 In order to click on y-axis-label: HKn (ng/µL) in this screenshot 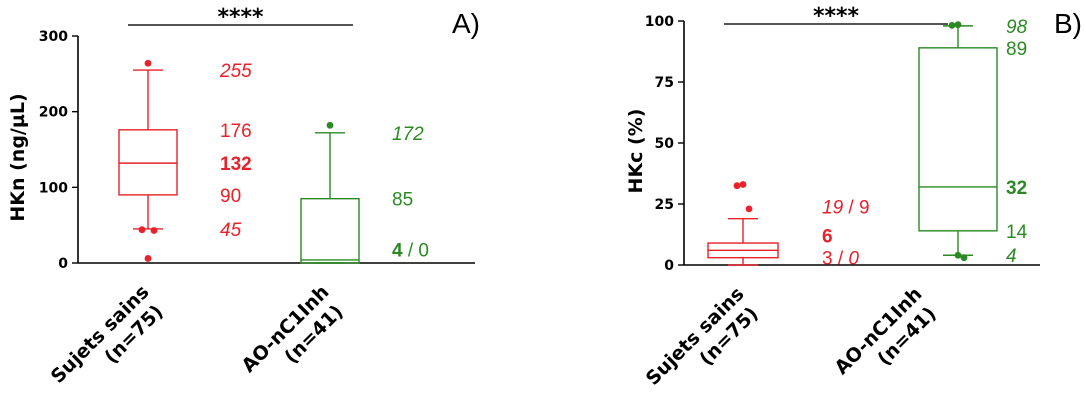, I will do `click(18, 157)`.